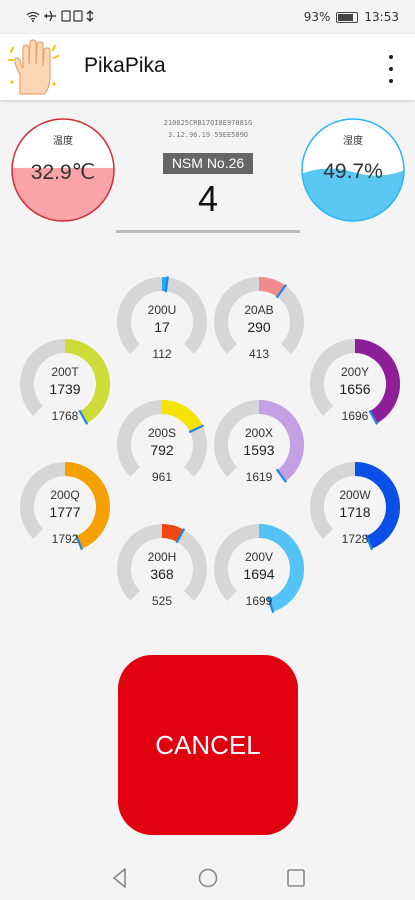  Describe the element at coordinates (208, 198) in the screenshot. I see `nsm-number: 4` at that location.